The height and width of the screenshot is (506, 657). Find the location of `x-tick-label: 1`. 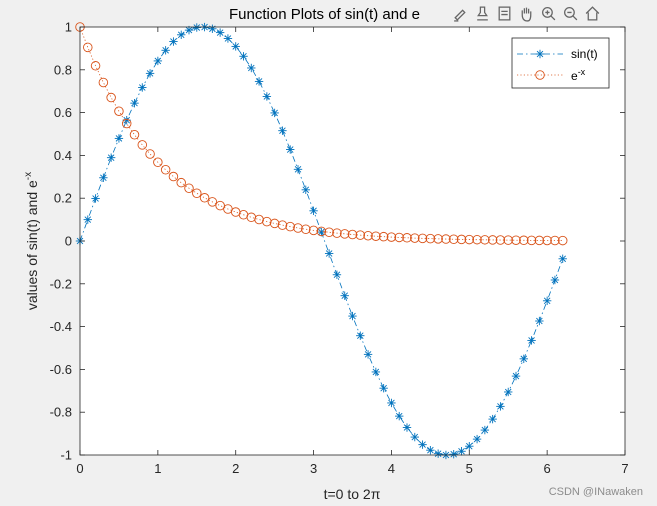

x-tick-label: 1 is located at coordinates (157, 468).